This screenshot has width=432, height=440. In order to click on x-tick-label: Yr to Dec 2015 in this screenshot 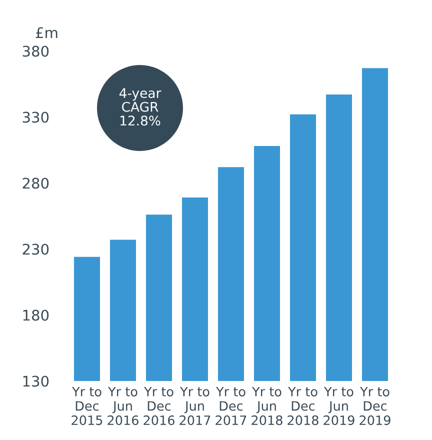, I will do `click(87, 406)`.